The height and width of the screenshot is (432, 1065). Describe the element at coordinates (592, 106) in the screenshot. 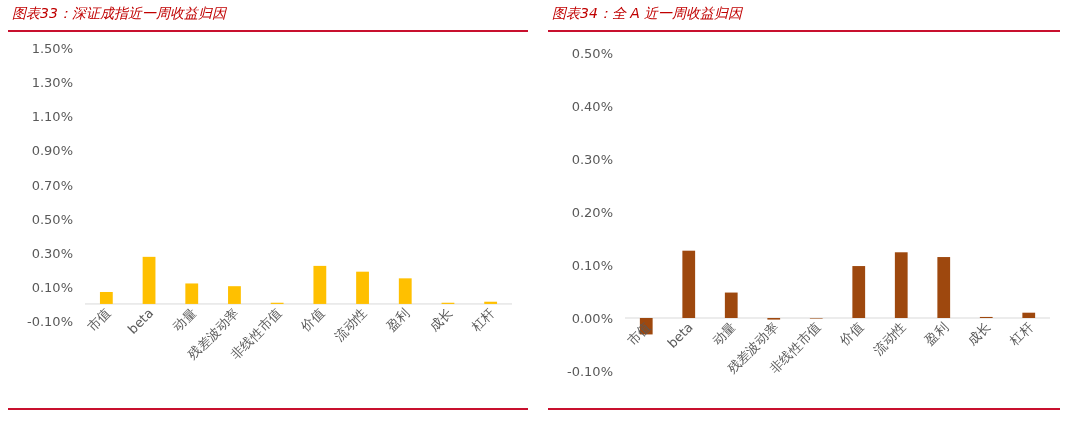

I see `y-tick-label: 0.40%` at that location.